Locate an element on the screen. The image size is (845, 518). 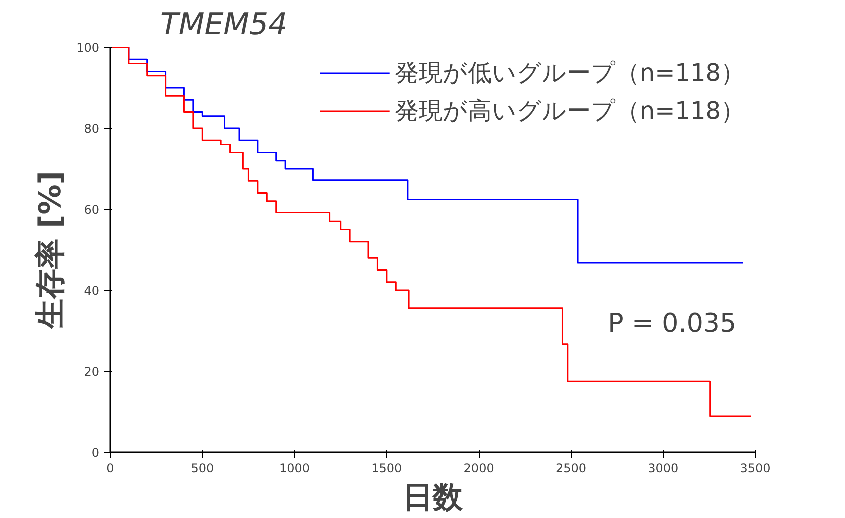
y-axis-title: 生存率 [%] is located at coordinates (51, 250).